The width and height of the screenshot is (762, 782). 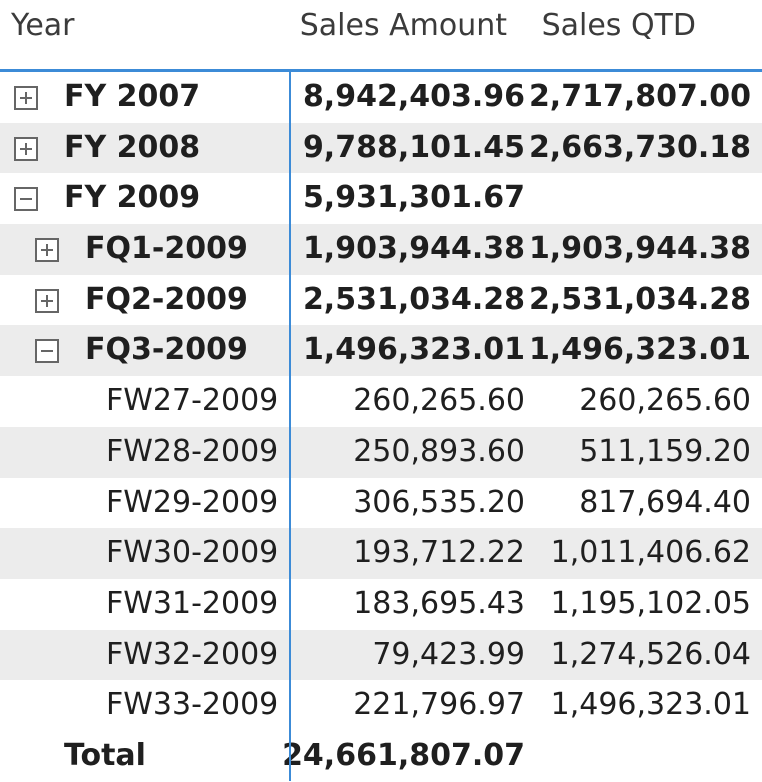 I want to click on table-row: FW33-2009 221,796.97 1,496,323.01, so click(x=381, y=705).